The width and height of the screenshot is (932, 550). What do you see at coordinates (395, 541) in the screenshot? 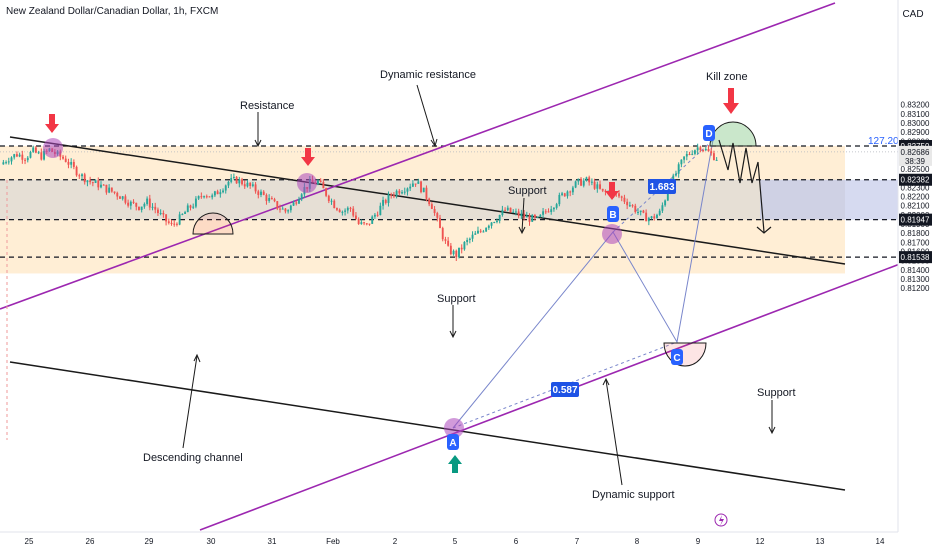
I see `x-tick-label: 2` at bounding box center [395, 541].